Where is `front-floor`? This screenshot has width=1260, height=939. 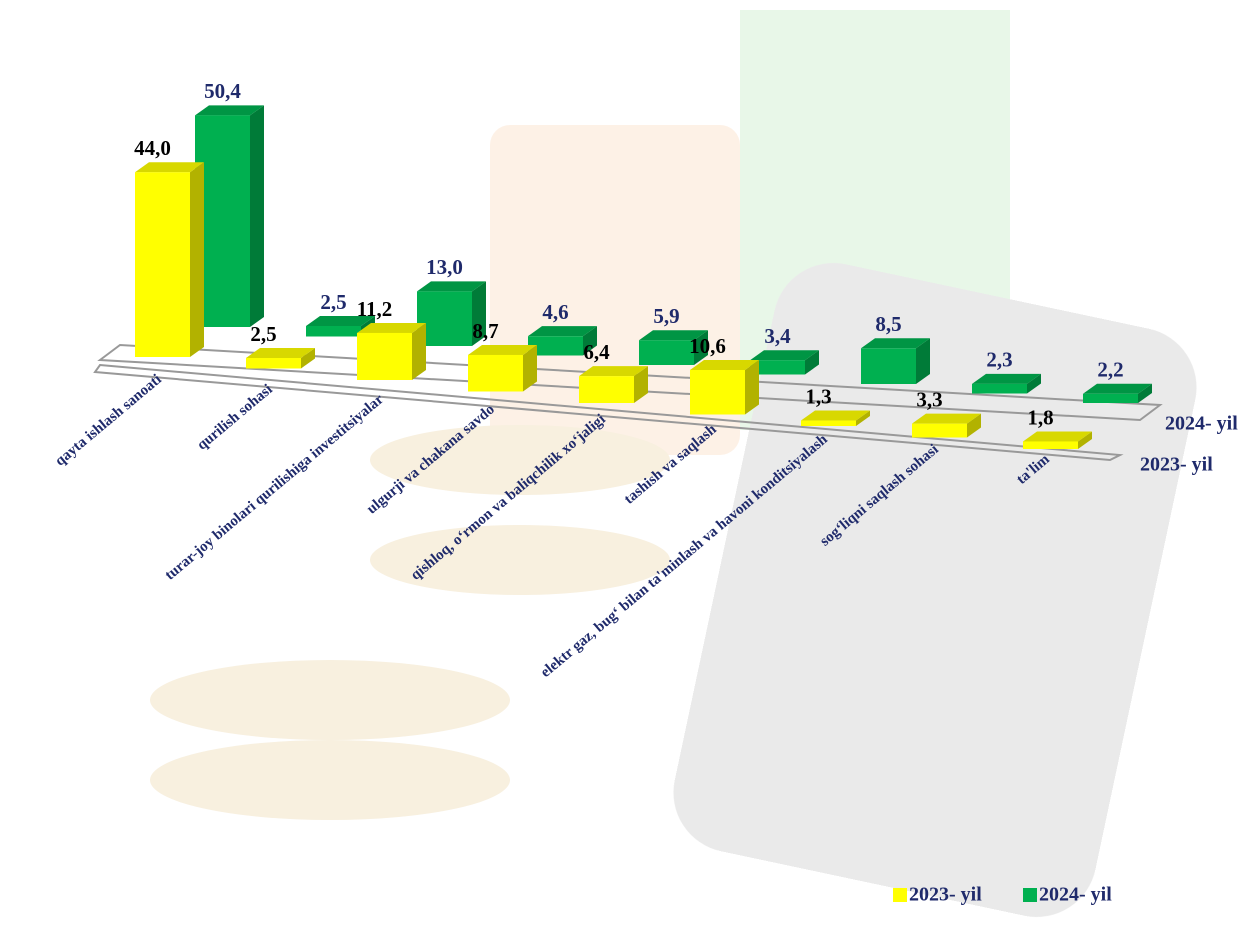
front-floor is located at coordinates (608, 412).